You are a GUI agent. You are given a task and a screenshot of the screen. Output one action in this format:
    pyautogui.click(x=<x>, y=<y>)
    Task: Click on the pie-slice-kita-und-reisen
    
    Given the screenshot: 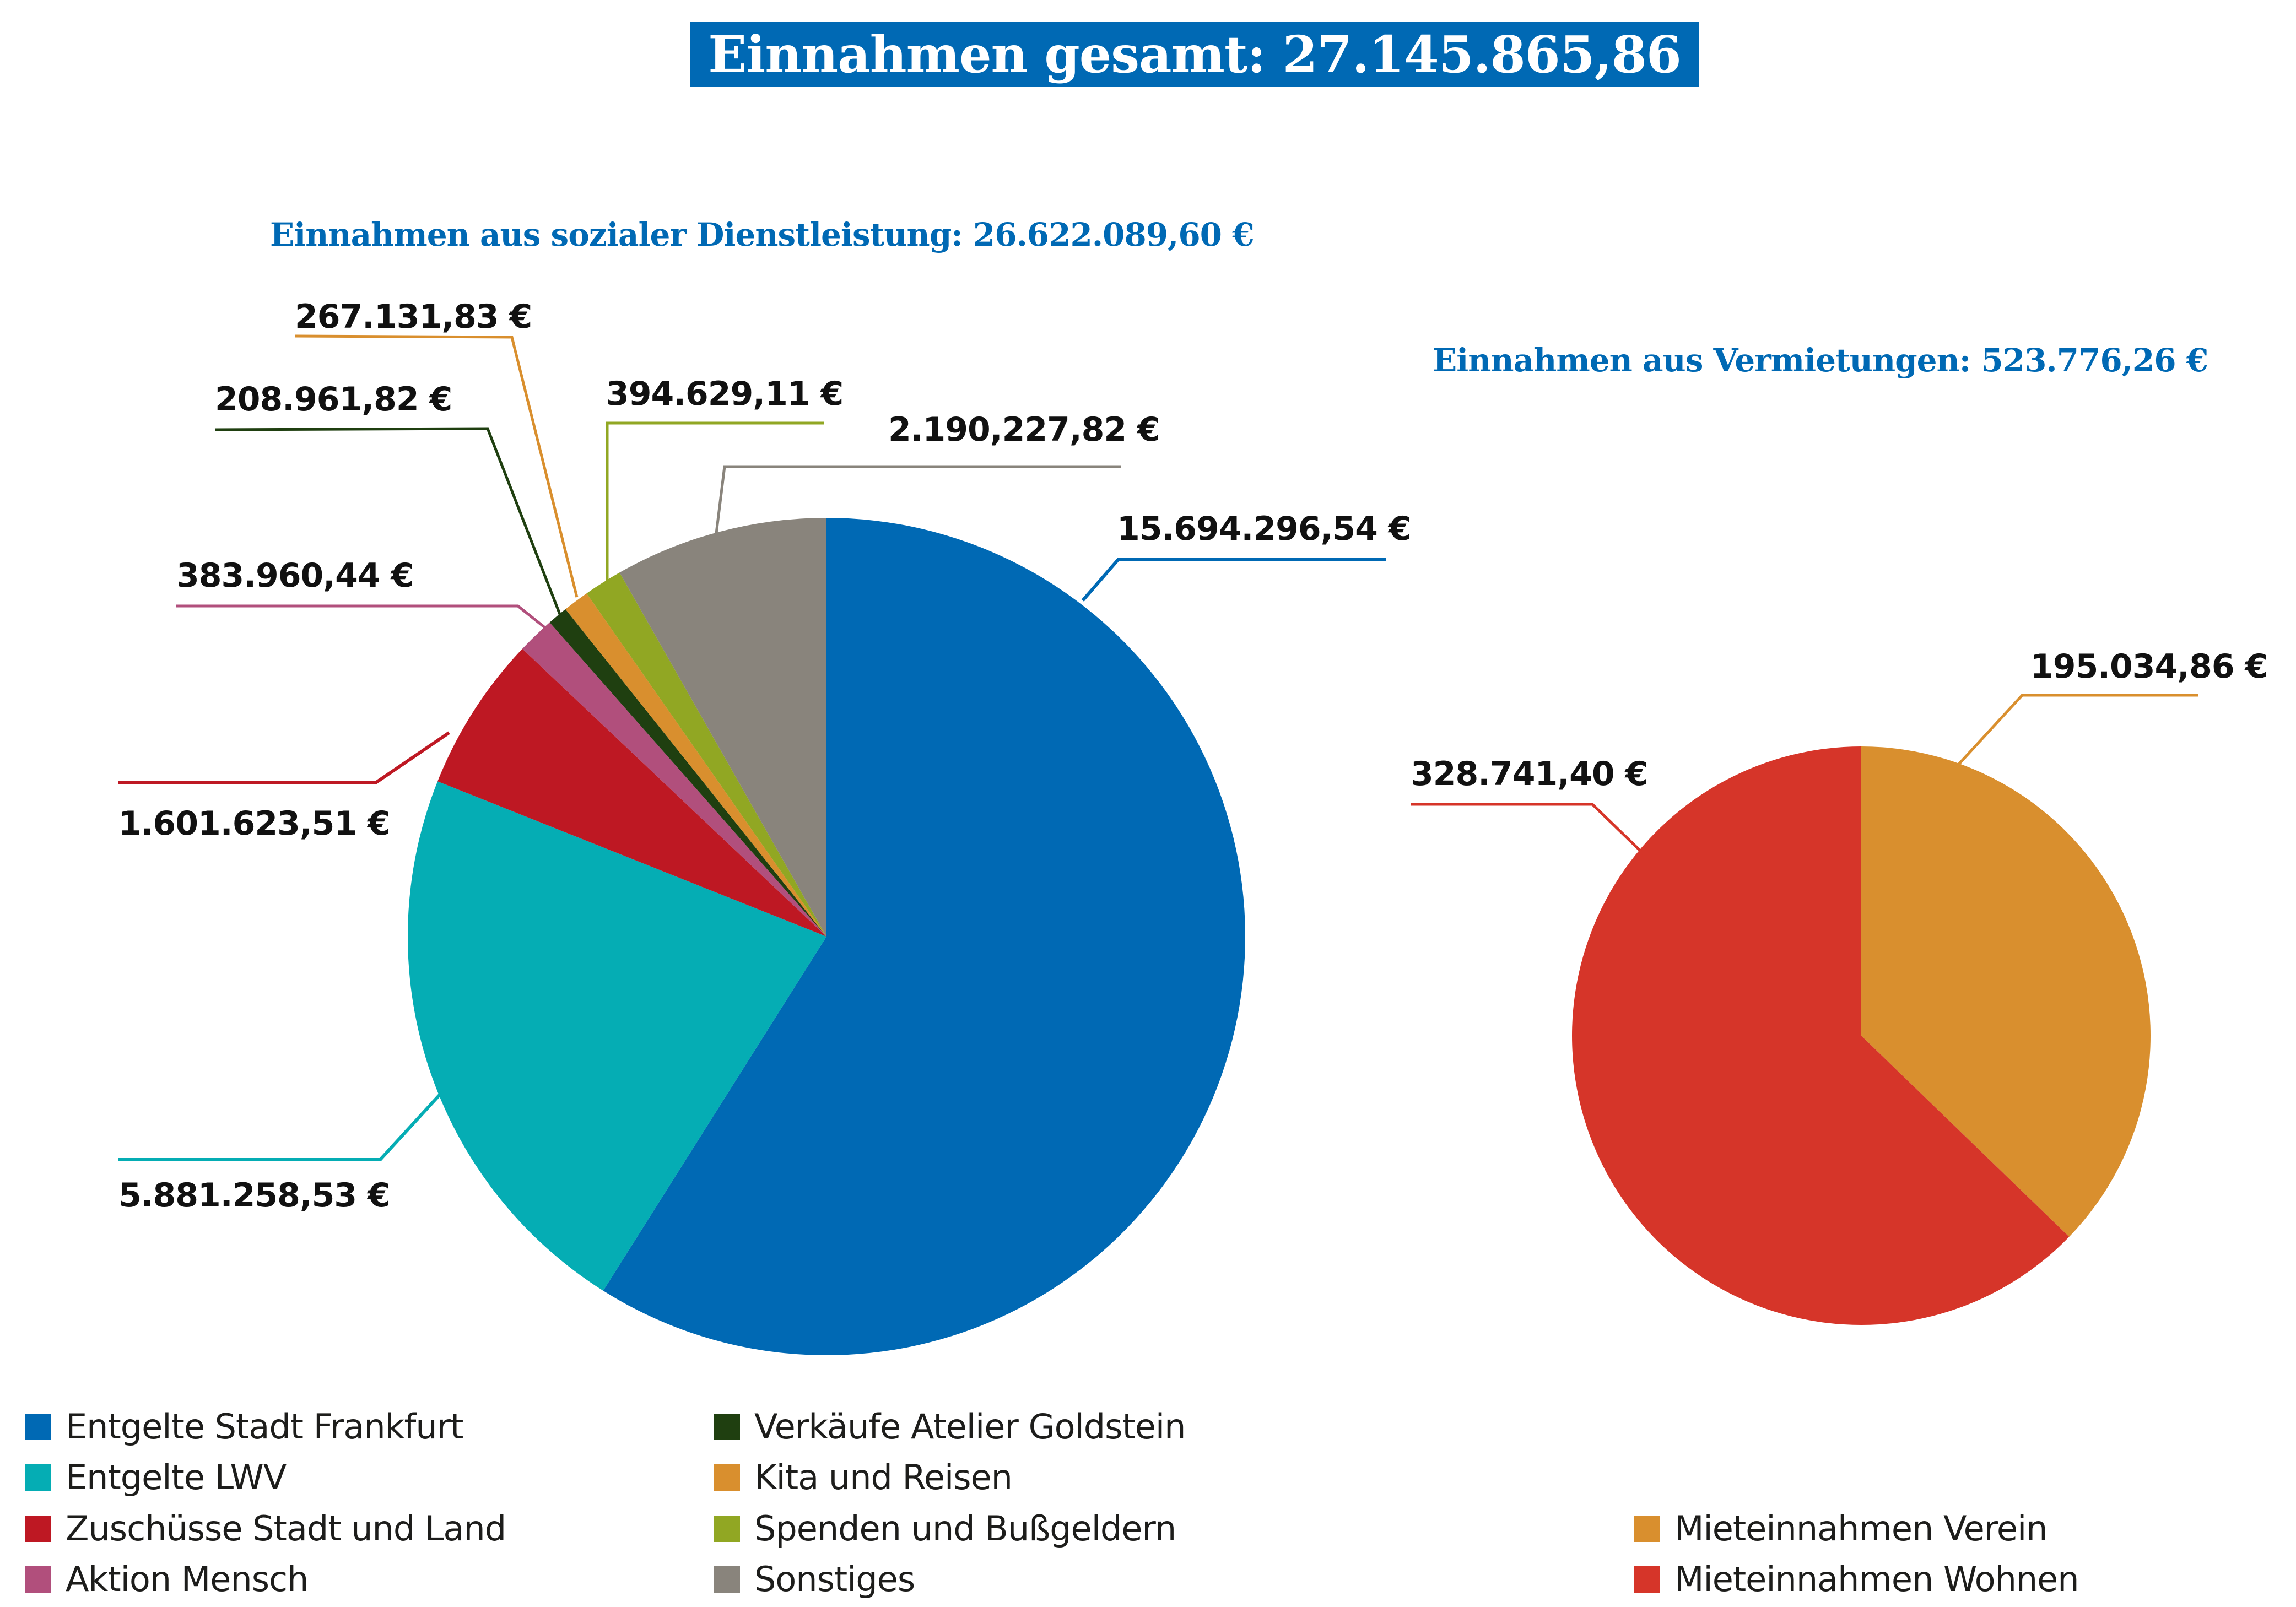 What is the action you would take?
    pyautogui.click(x=696, y=765)
    